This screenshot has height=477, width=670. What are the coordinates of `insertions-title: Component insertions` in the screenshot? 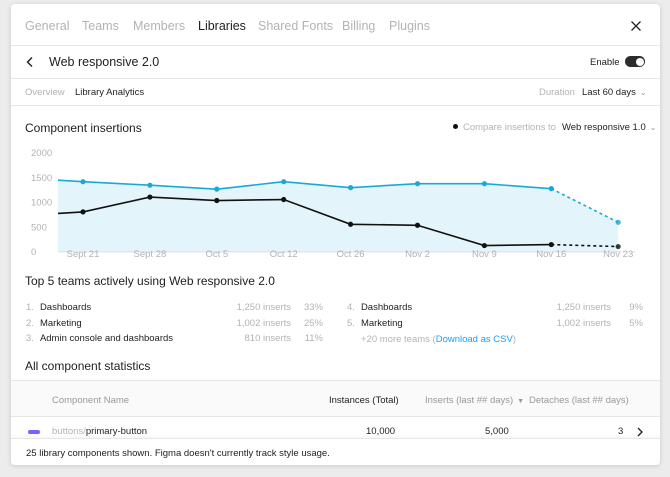 It's located at (83, 128).